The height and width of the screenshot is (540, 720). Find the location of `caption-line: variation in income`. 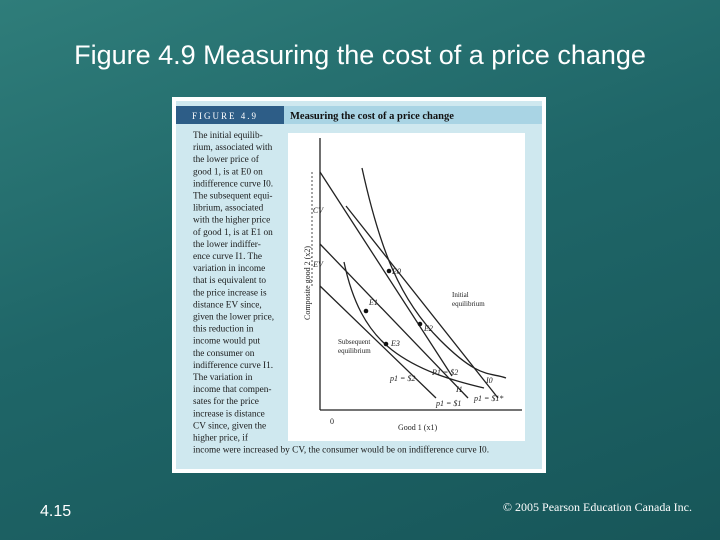

caption-line: variation in income is located at coordinates (229, 269).